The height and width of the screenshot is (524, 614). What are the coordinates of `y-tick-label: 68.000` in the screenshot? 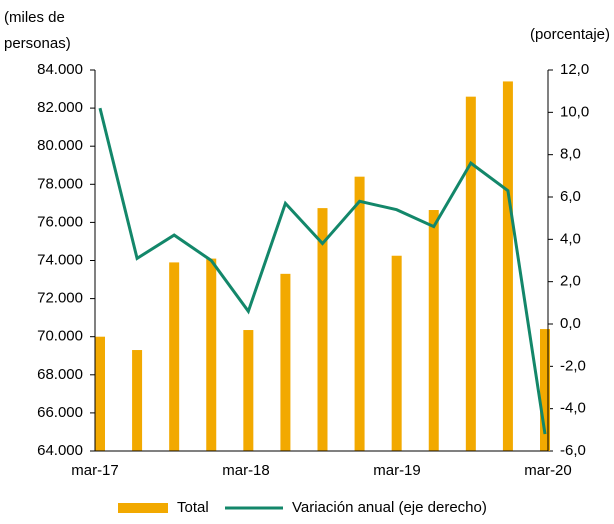 It's located at (60, 374).